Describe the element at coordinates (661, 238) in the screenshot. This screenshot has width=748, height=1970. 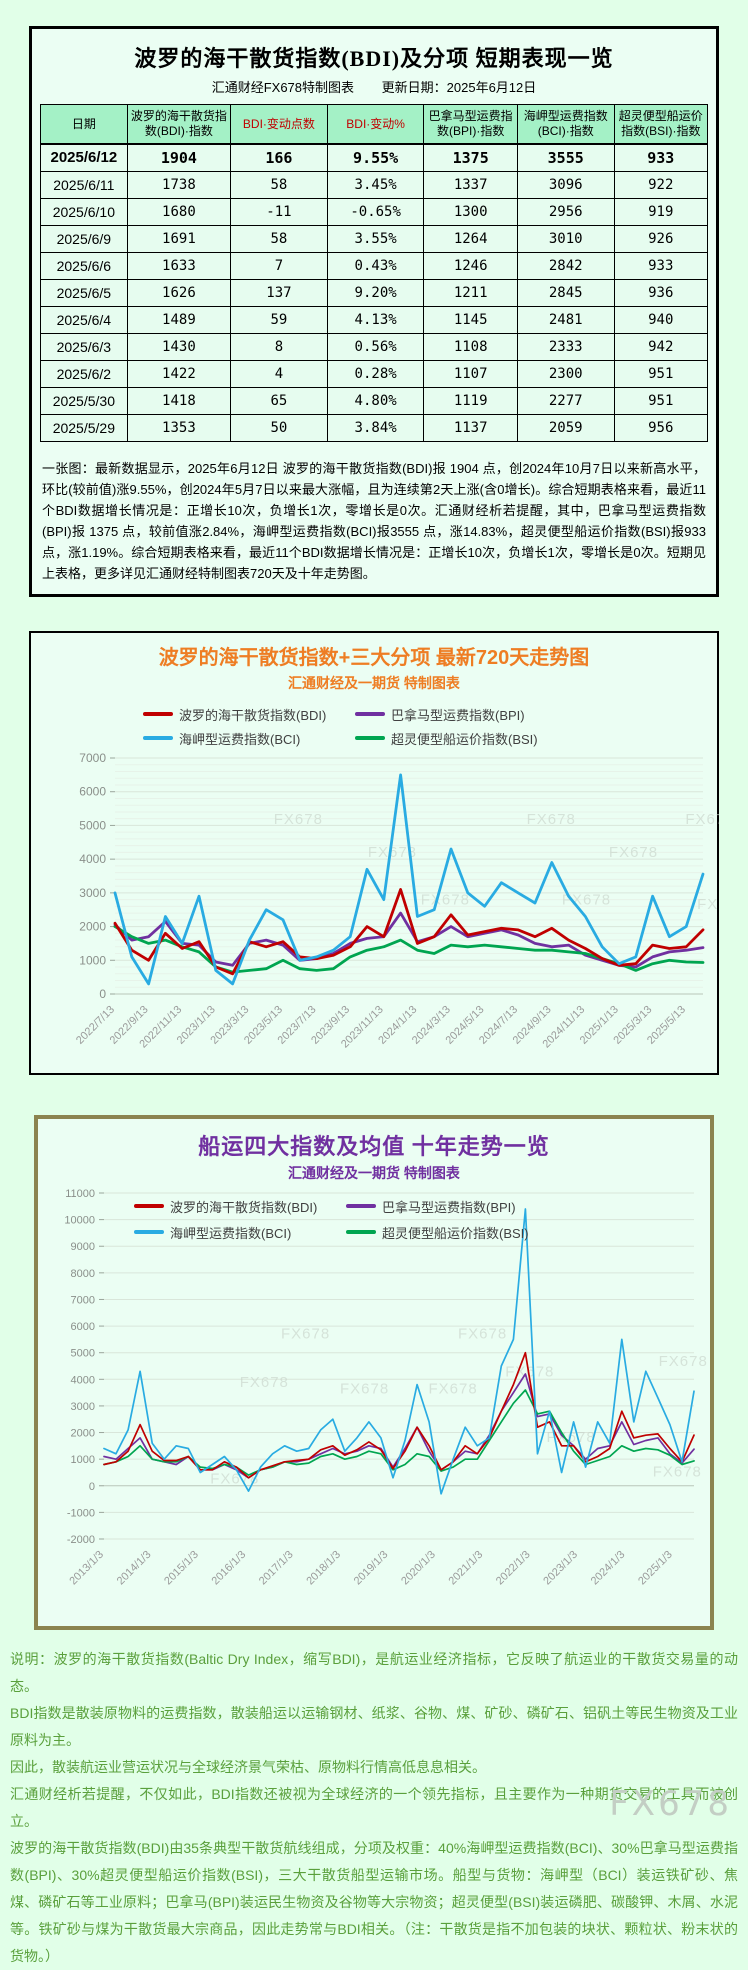
I see `table-cell: 926` at that location.